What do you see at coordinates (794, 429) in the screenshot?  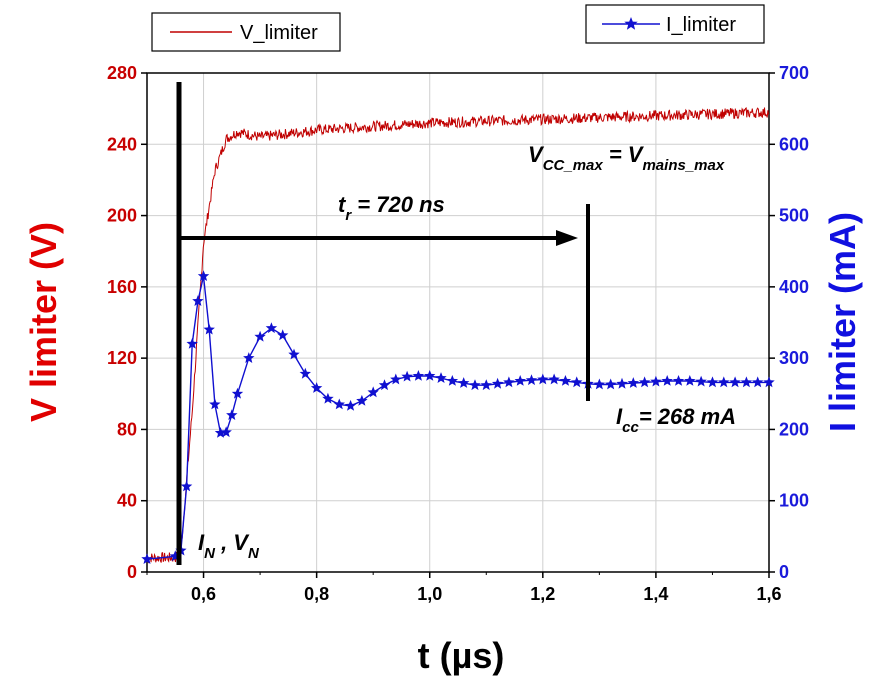 I see `y-right-tick-label: 200` at bounding box center [794, 429].